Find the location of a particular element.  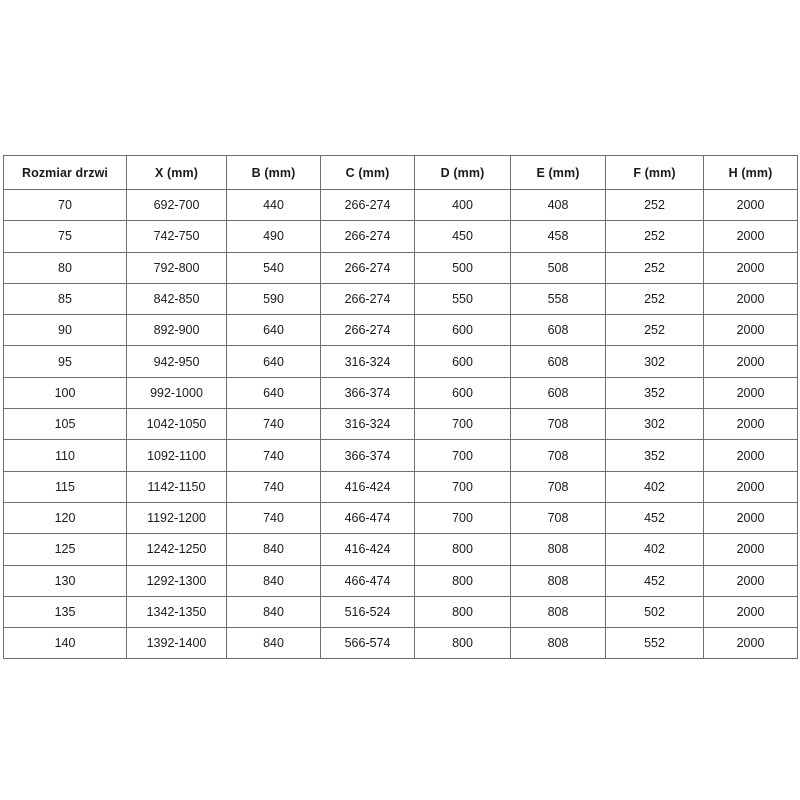

table-row: 110 1092-1100 740 366-374 700 708 352 2000 is located at coordinates (400, 455).